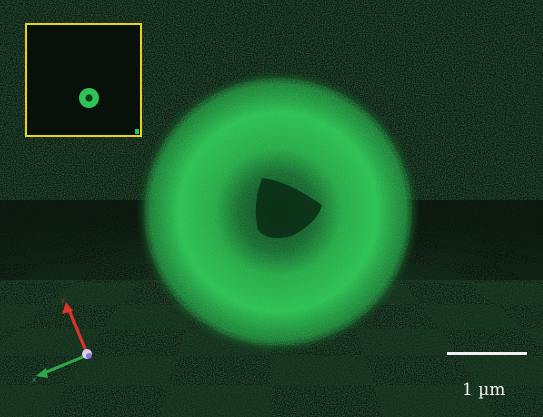 The height and width of the screenshot is (417, 543). What do you see at coordinates (484, 390) in the screenshot?
I see `scale-bar-label: 1 µm` at bounding box center [484, 390].